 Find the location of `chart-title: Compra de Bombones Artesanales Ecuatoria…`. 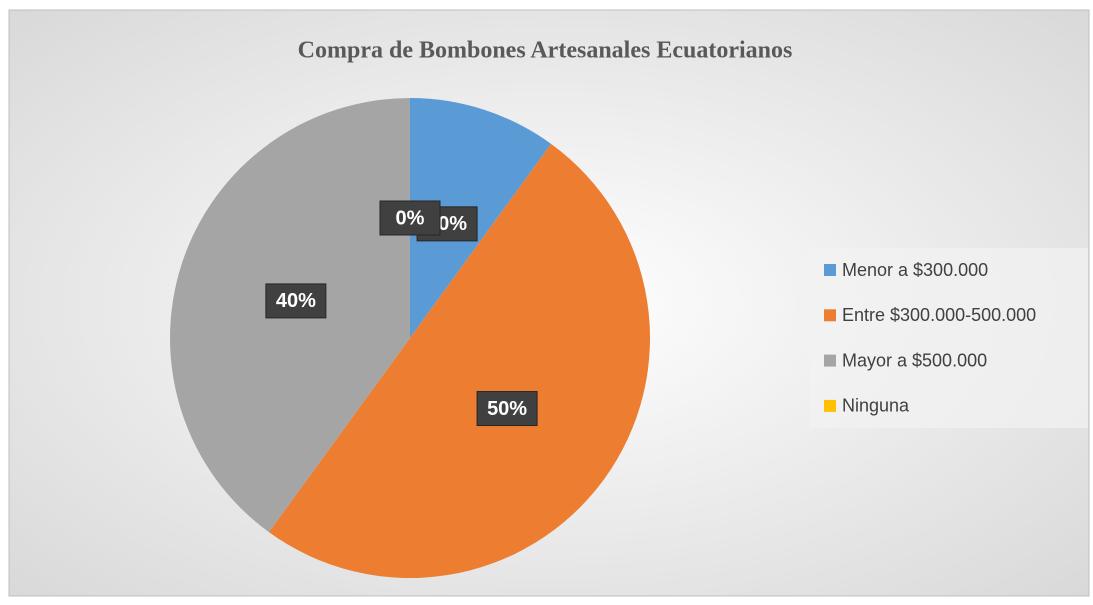

chart-title: Compra de Bombones Artesanales Ecuatoria… is located at coordinates (545, 51).